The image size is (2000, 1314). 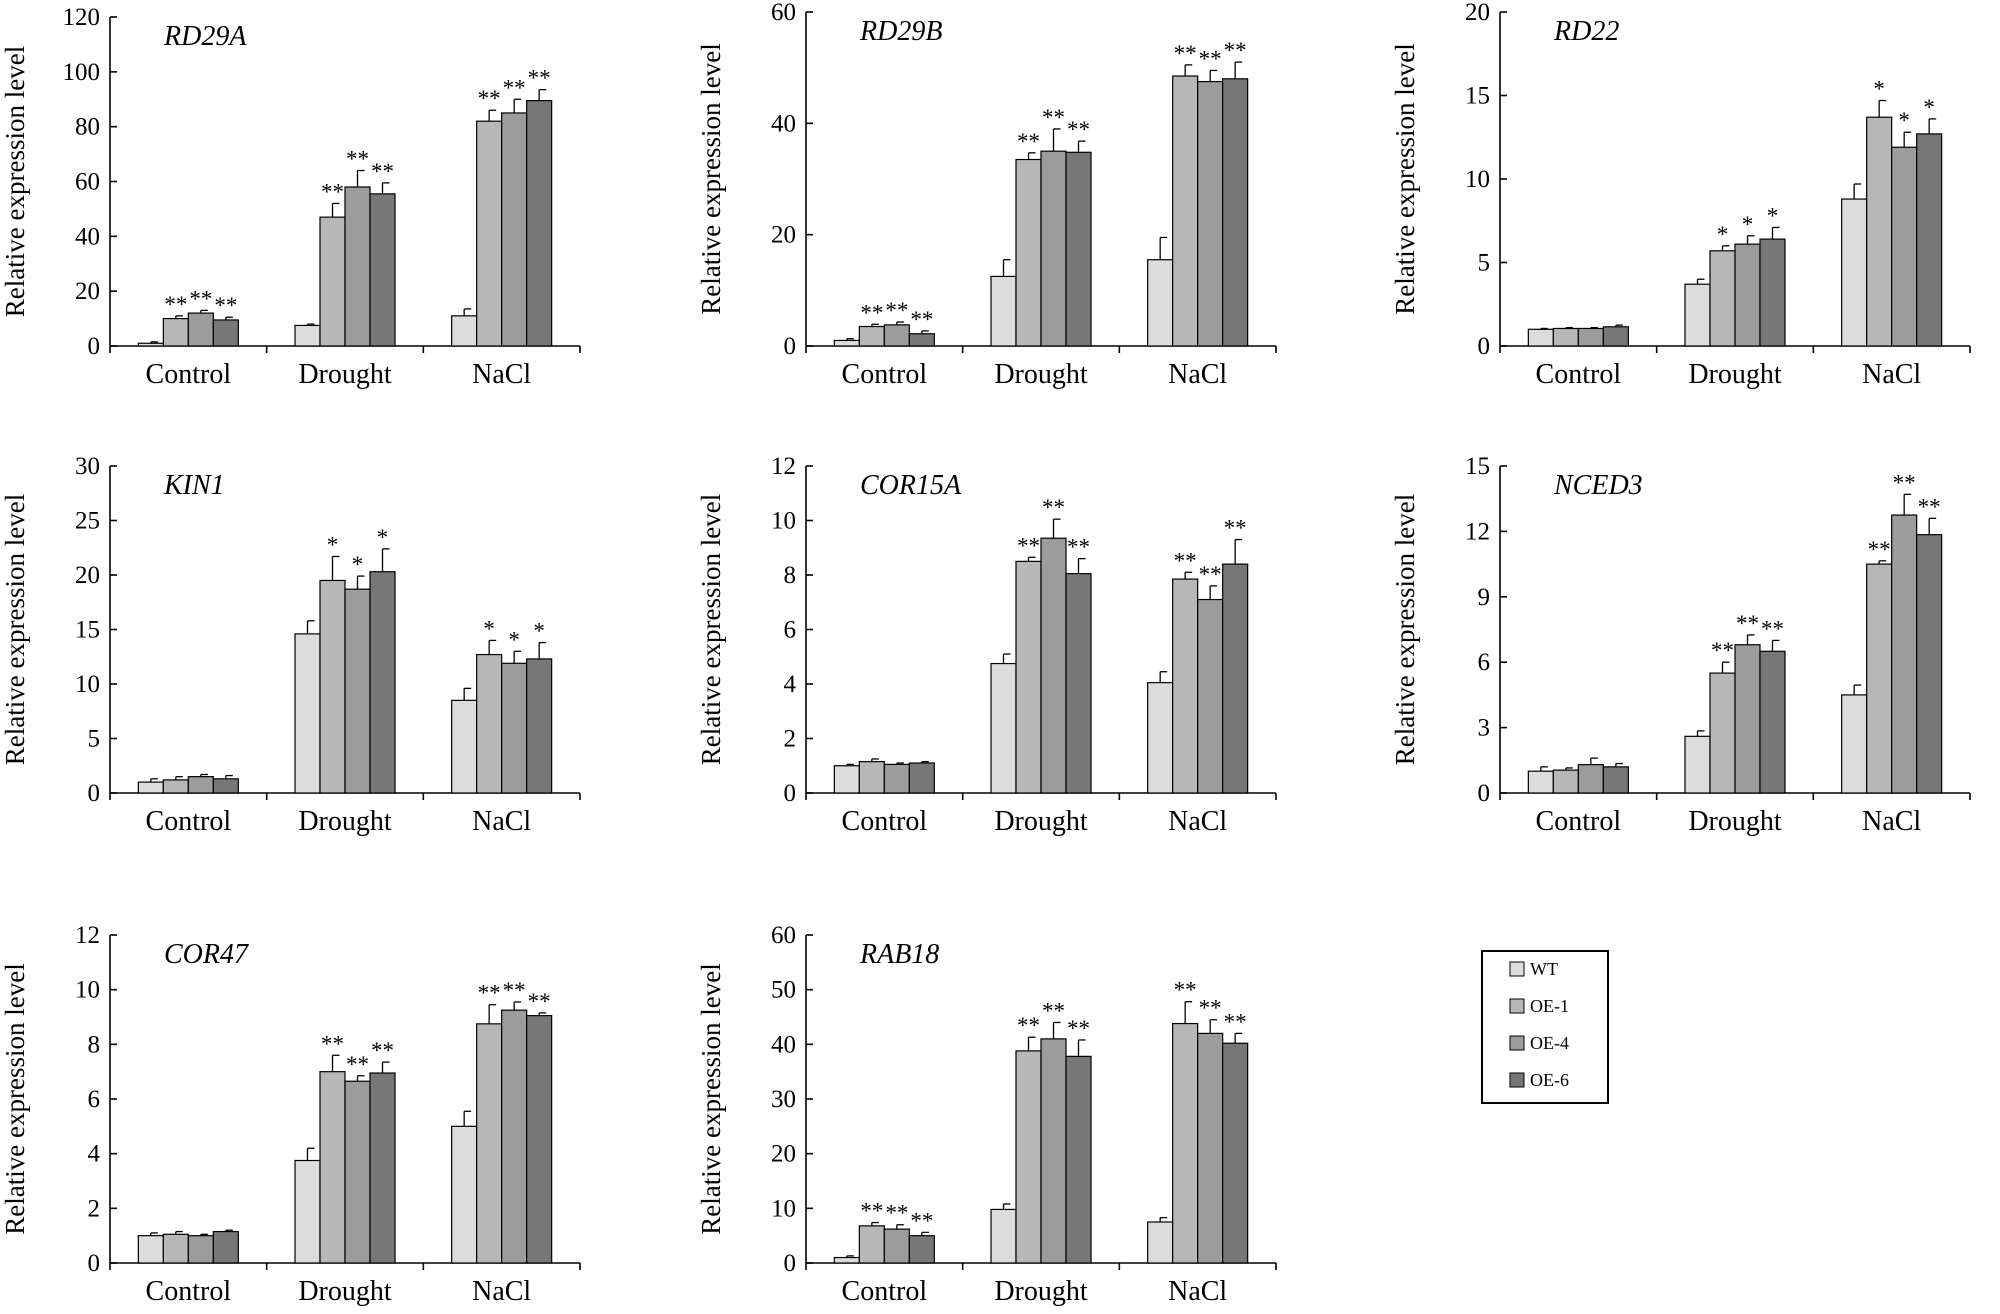 I want to click on y-tick-label: 9, so click(x=1484, y=597).